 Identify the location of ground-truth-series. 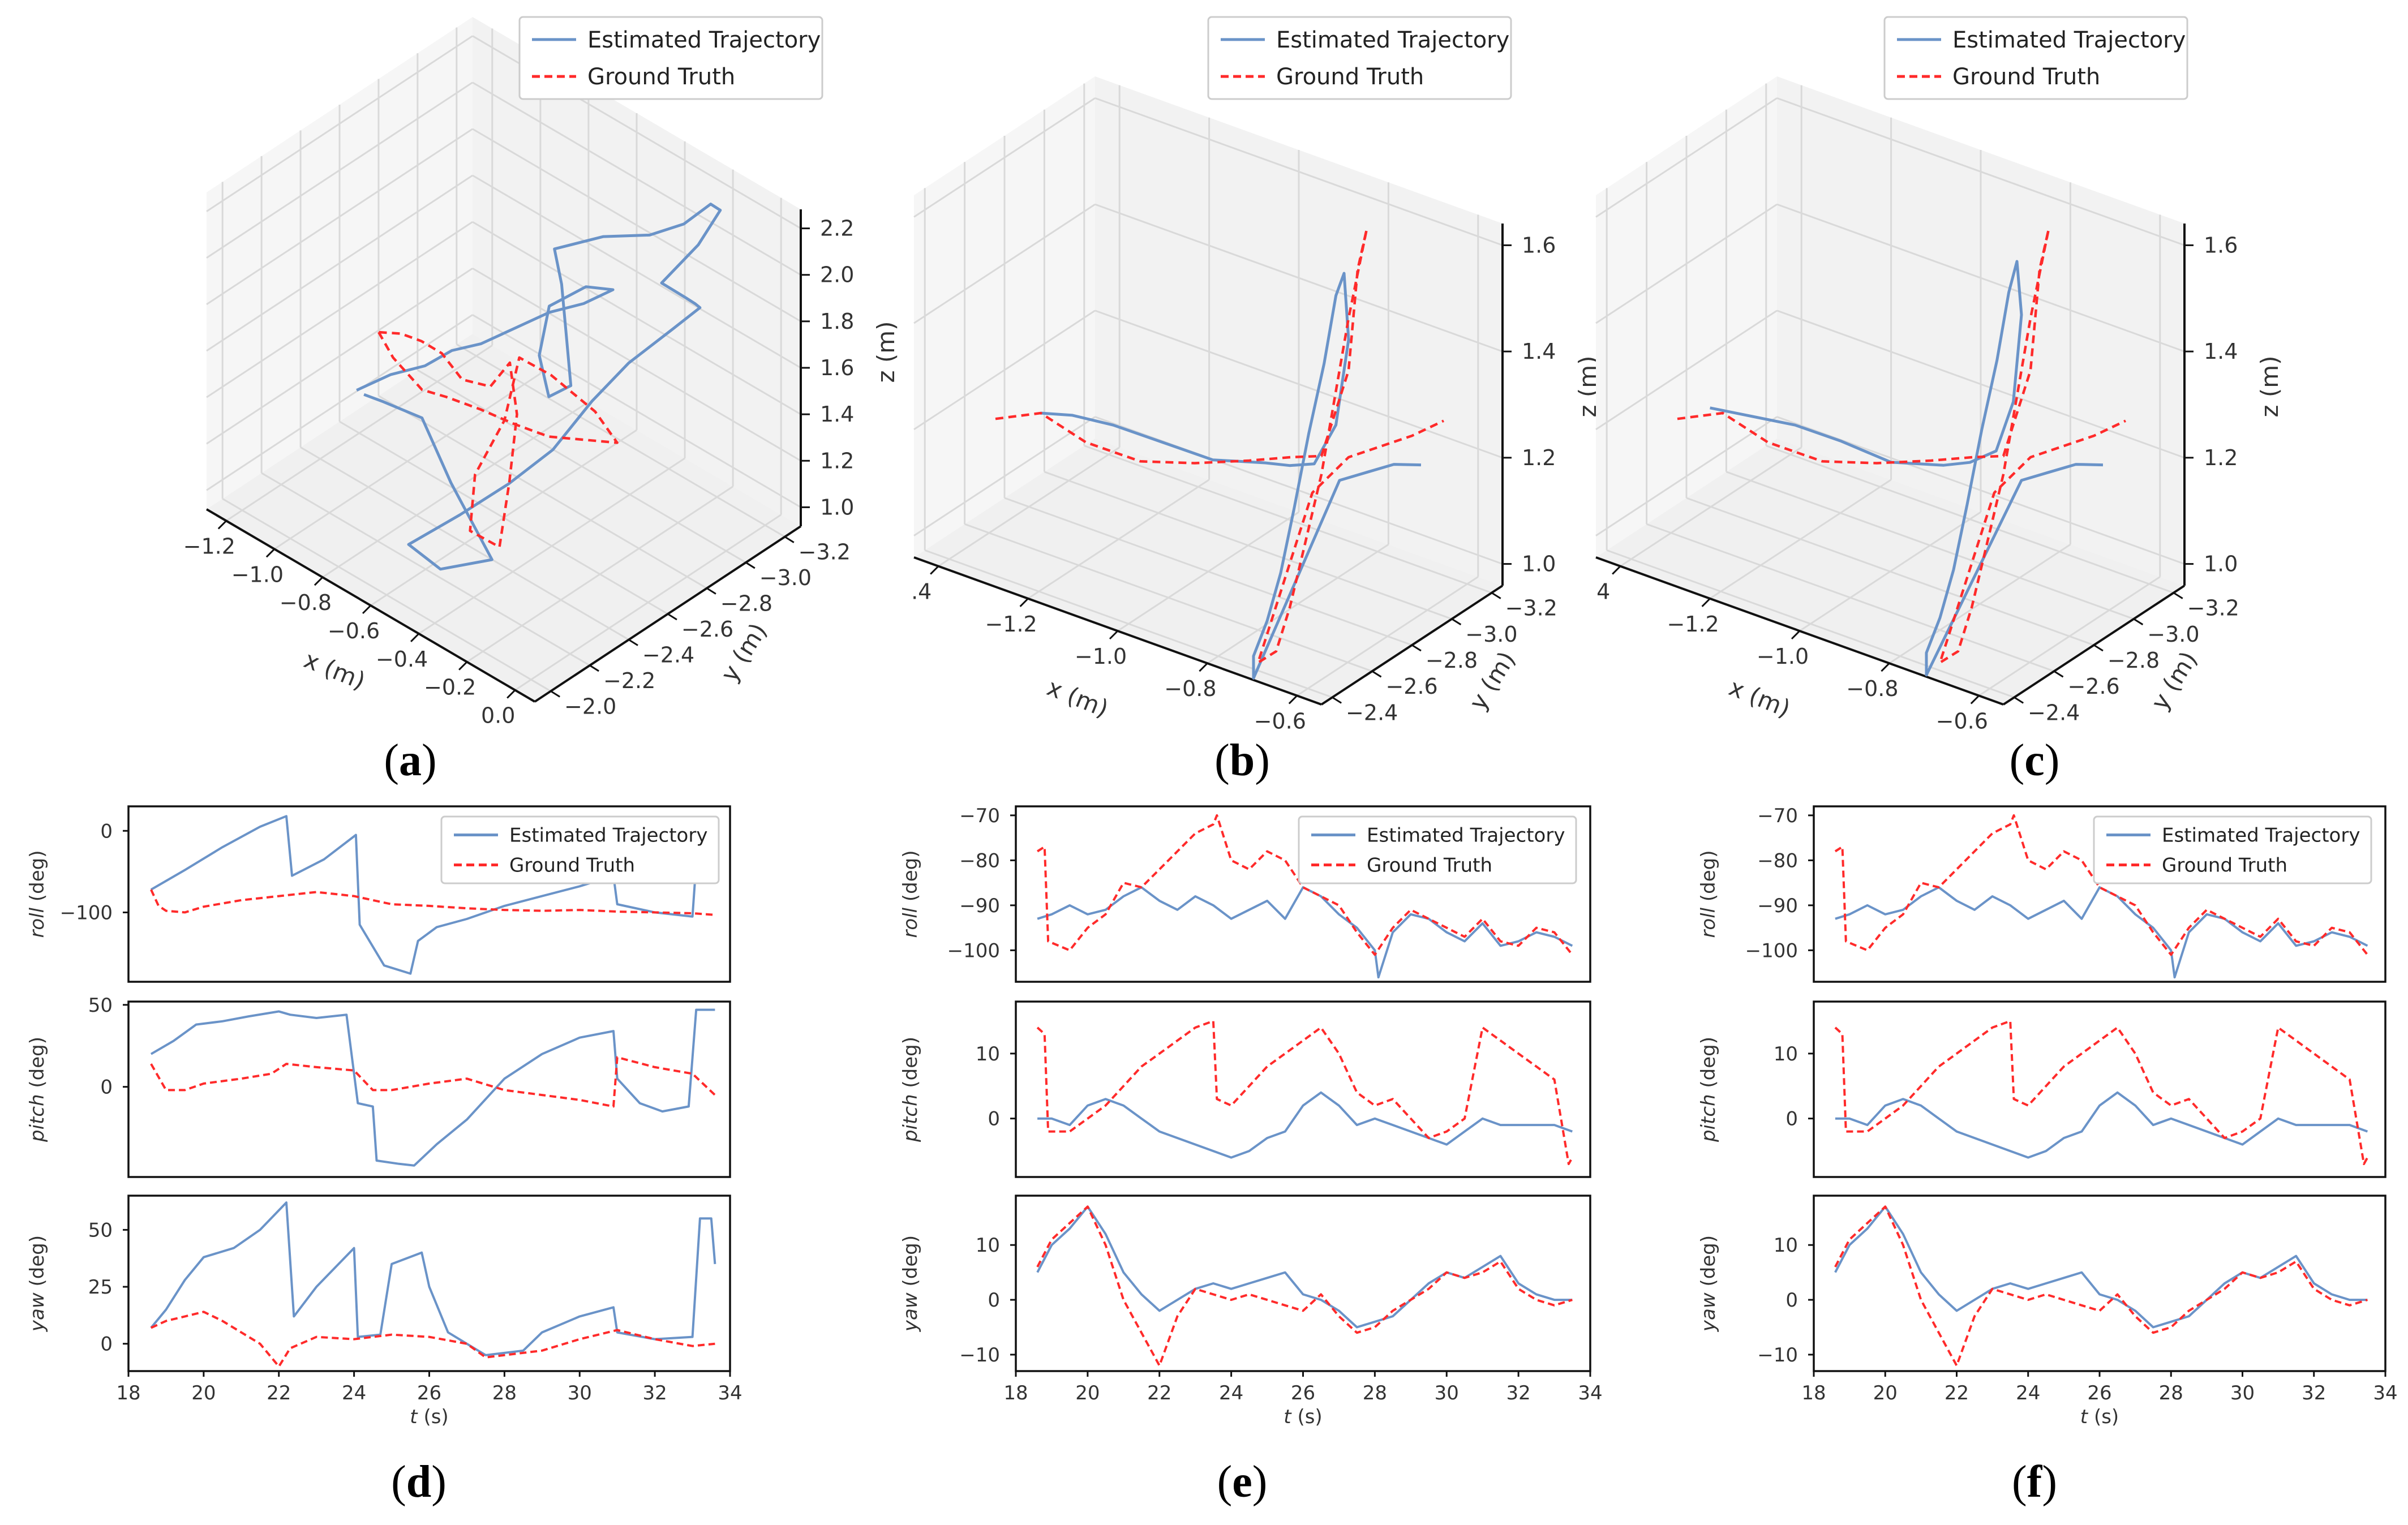
(2101, 1092).